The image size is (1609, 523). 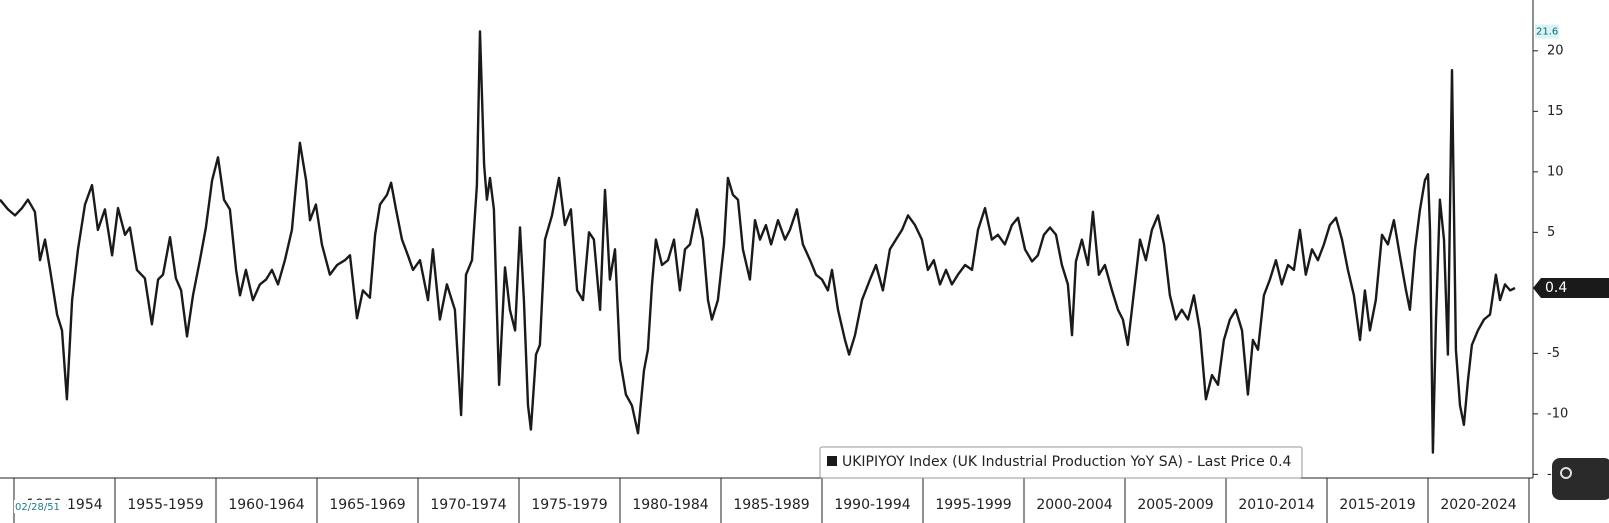 I want to click on corner-icon, so click(x=1580, y=479).